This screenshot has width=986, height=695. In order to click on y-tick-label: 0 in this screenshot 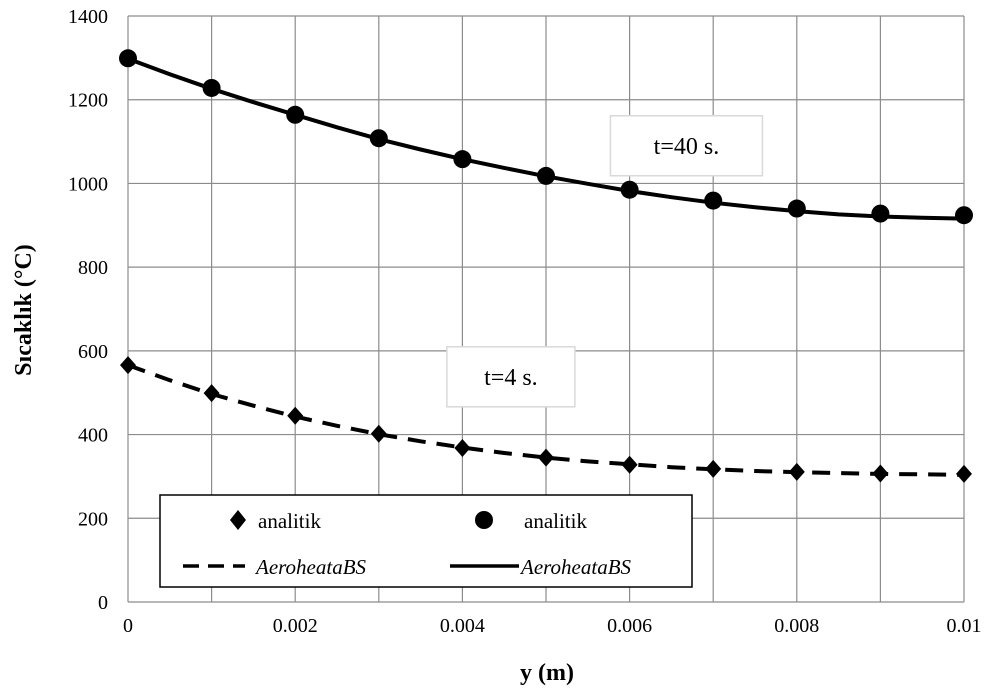, I will do `click(103, 603)`.